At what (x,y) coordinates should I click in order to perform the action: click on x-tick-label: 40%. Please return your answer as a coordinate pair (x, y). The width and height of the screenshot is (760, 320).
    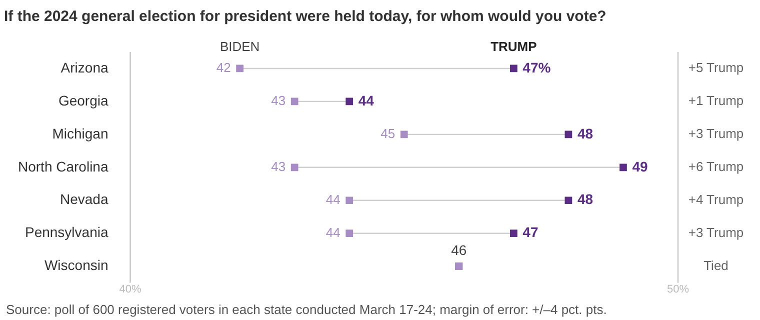
    Looking at the image, I should click on (130, 289).